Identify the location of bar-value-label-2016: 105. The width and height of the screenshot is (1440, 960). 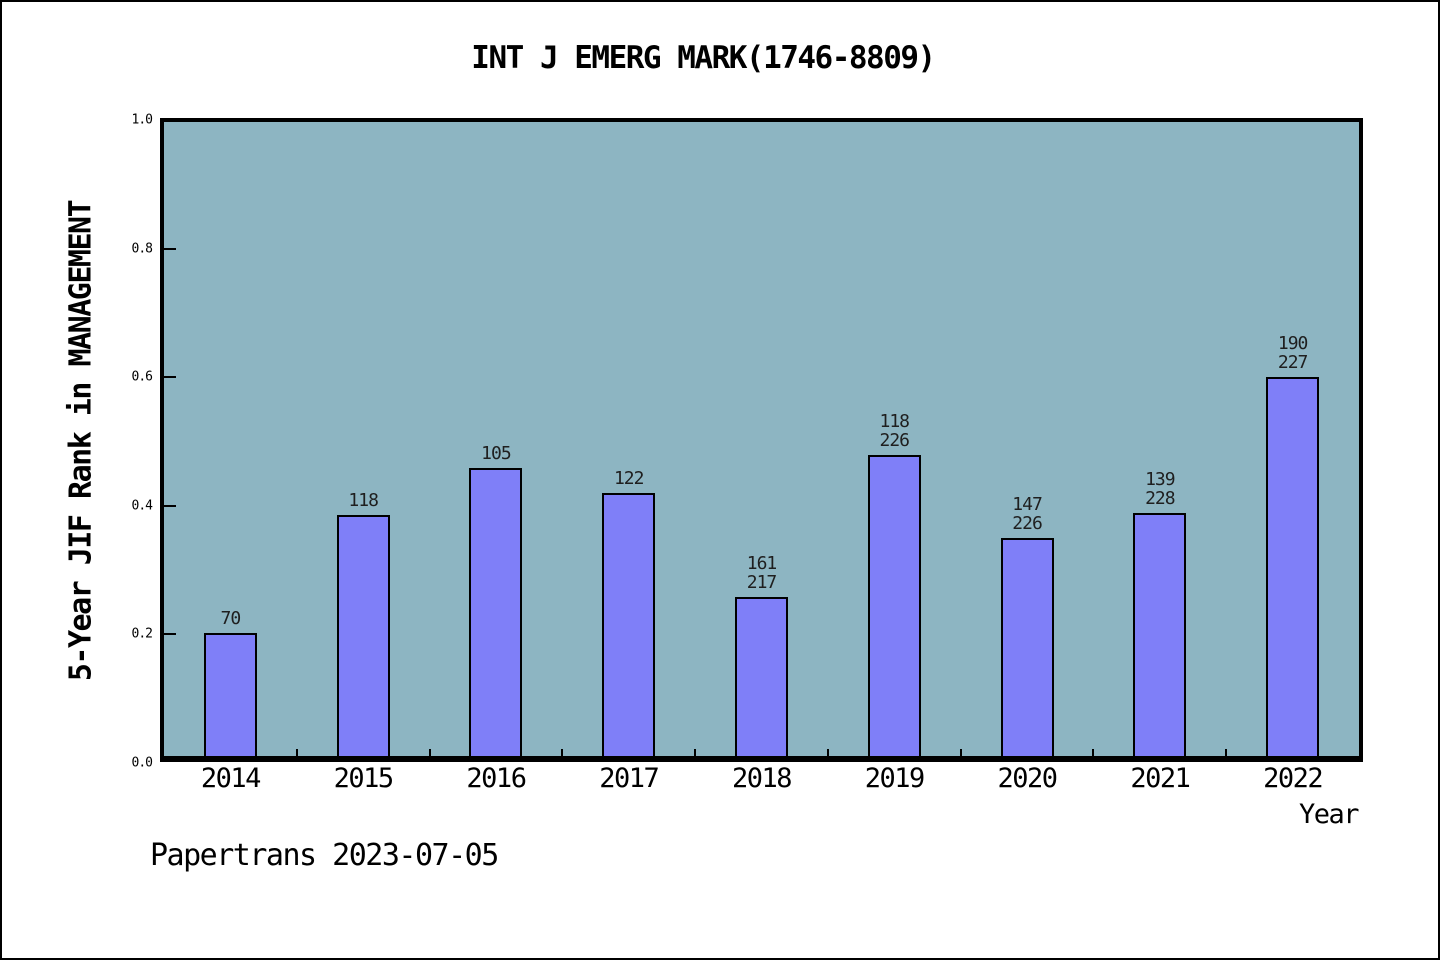
(496, 454).